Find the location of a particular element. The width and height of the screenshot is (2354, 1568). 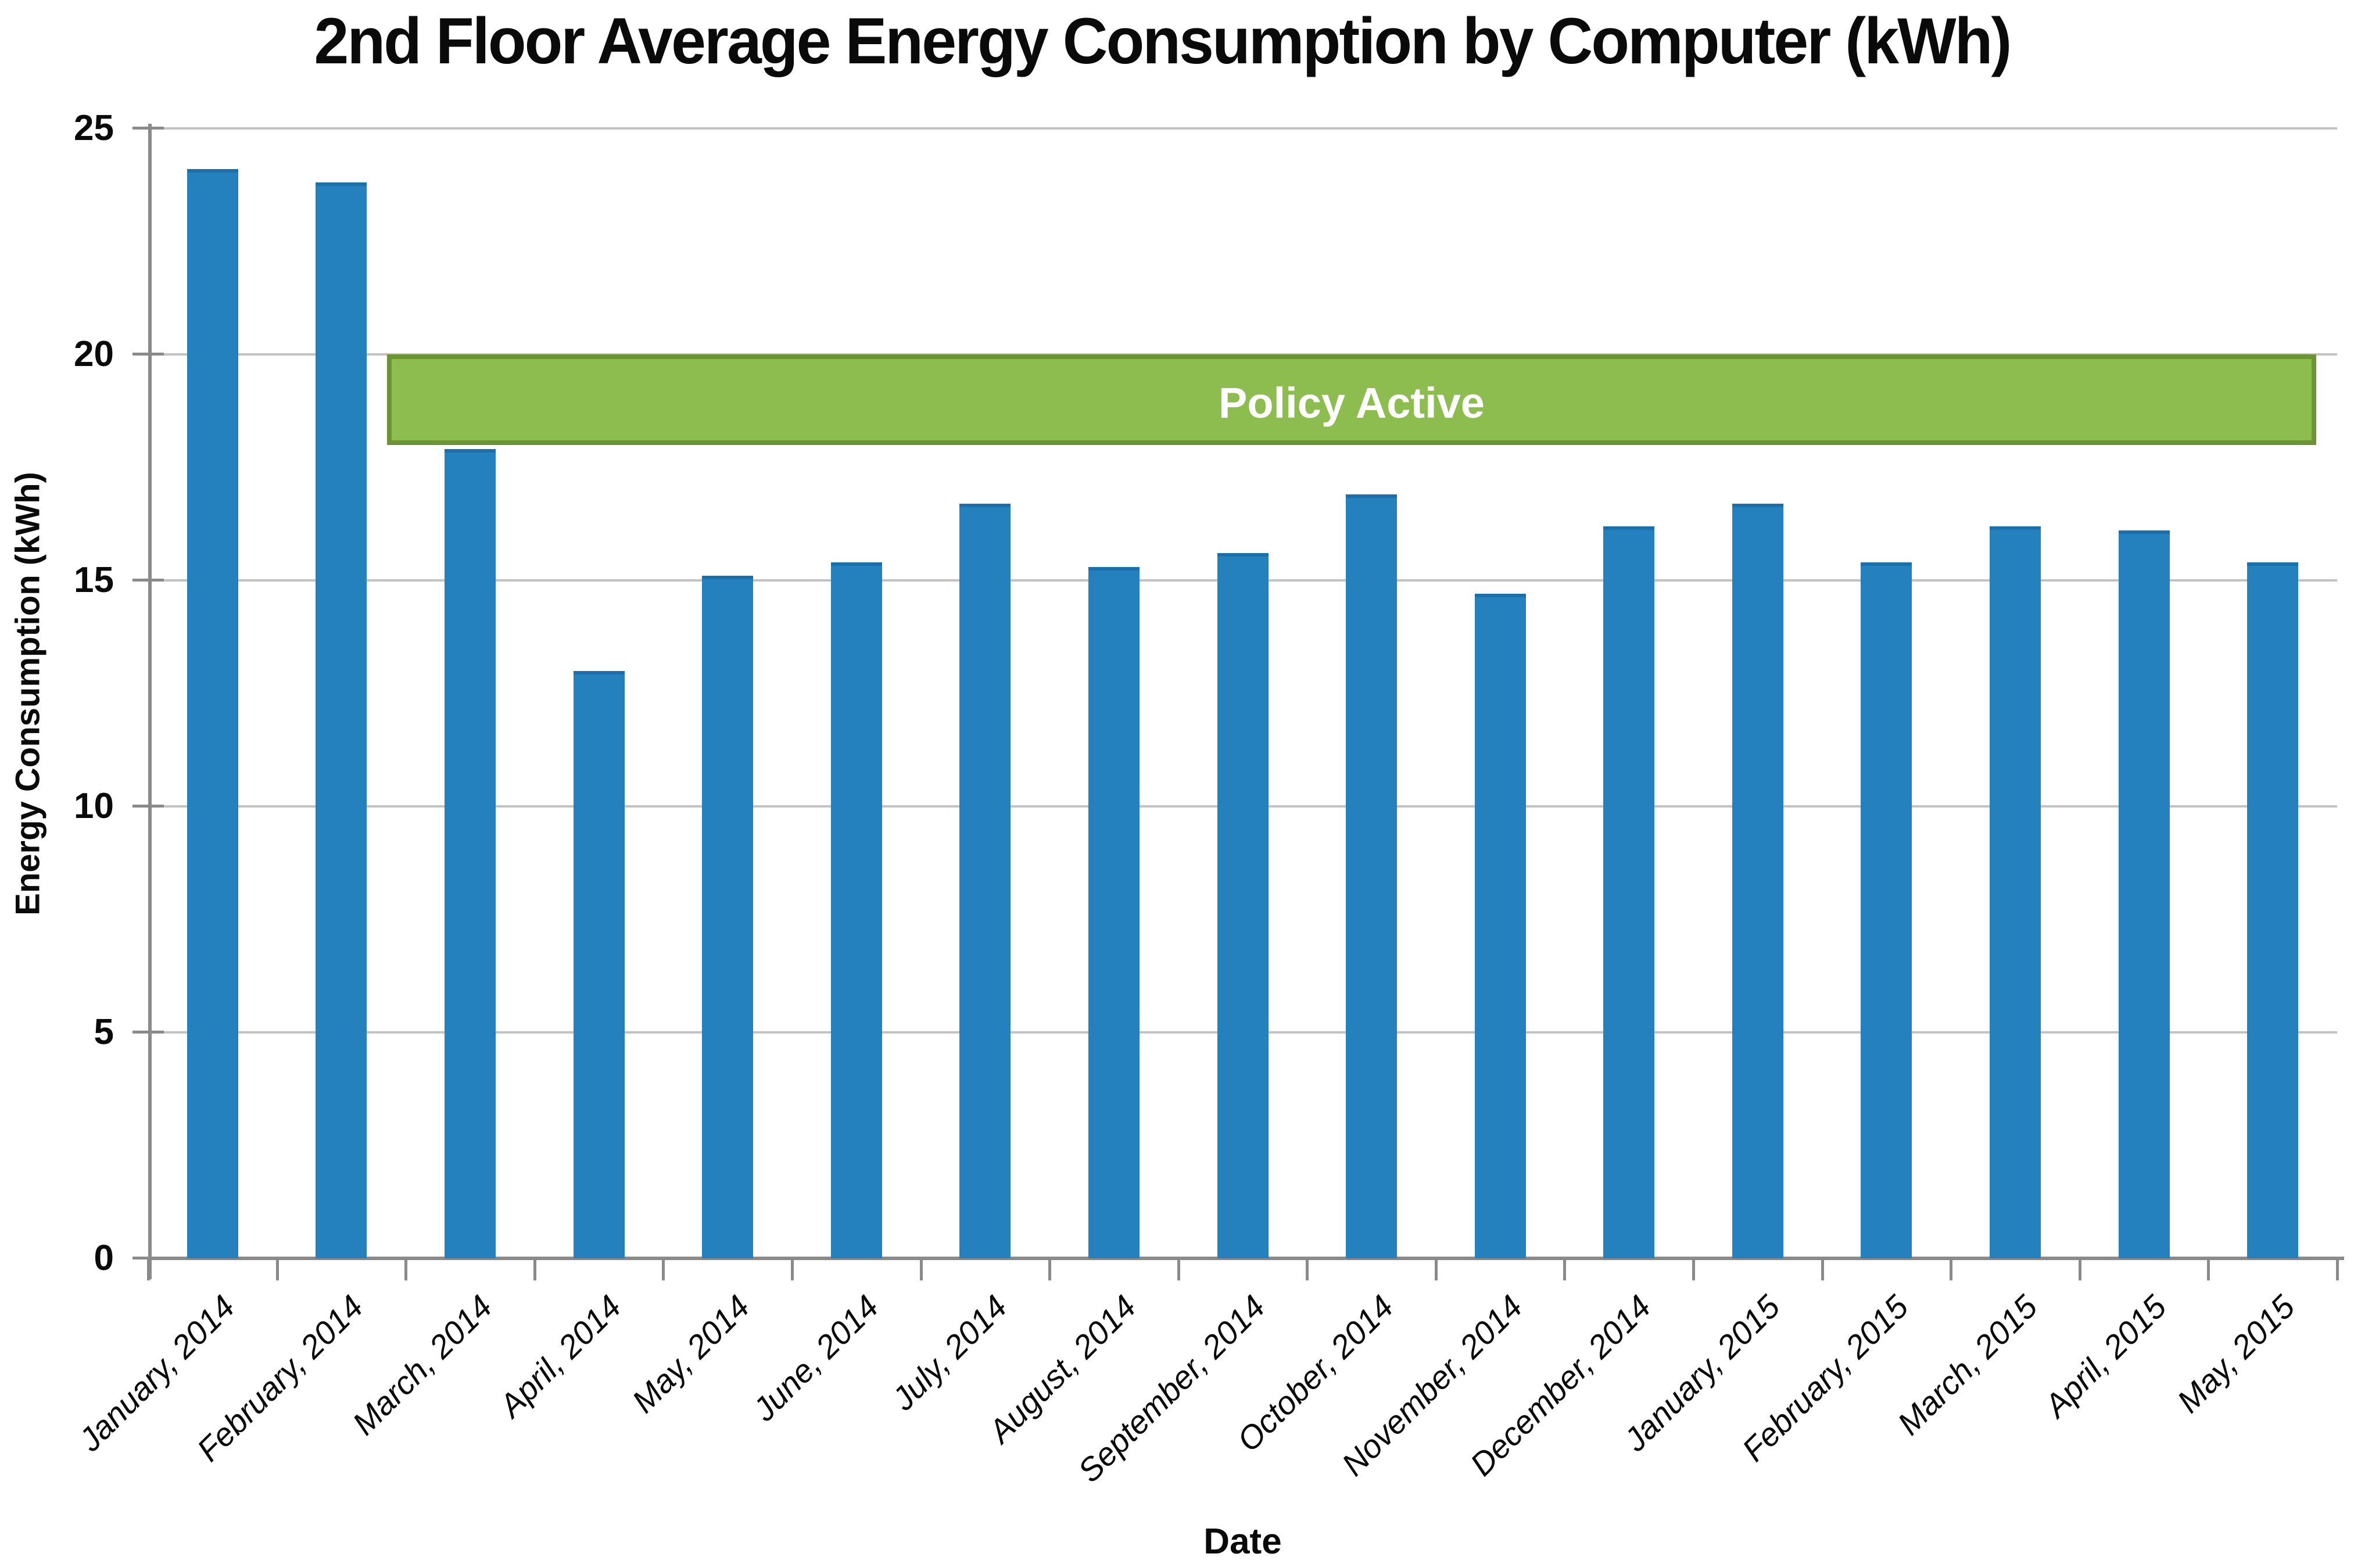

x-tick-label: March, 2014 is located at coordinates (422, 1365).